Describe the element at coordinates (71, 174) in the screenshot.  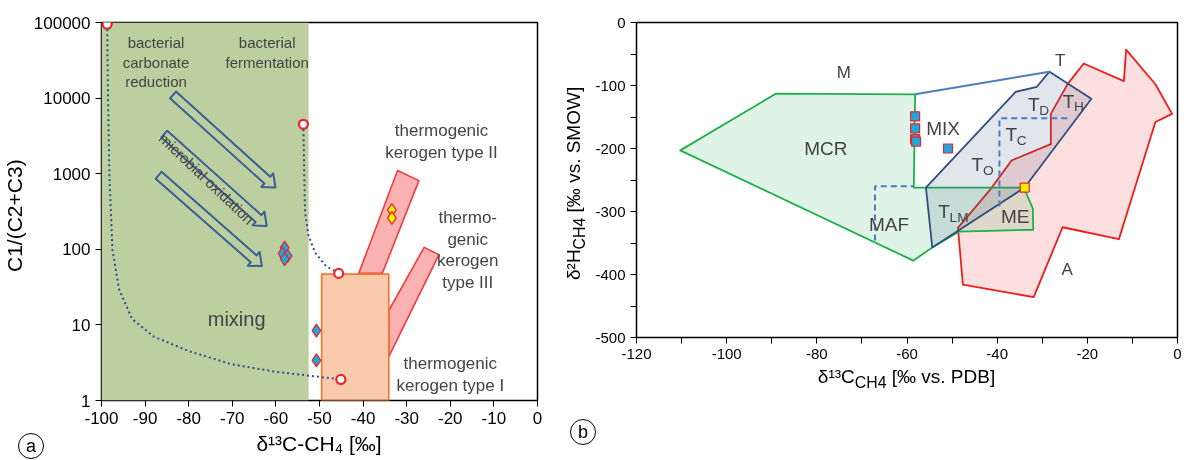
I see `y-tick-label: 1000` at that location.